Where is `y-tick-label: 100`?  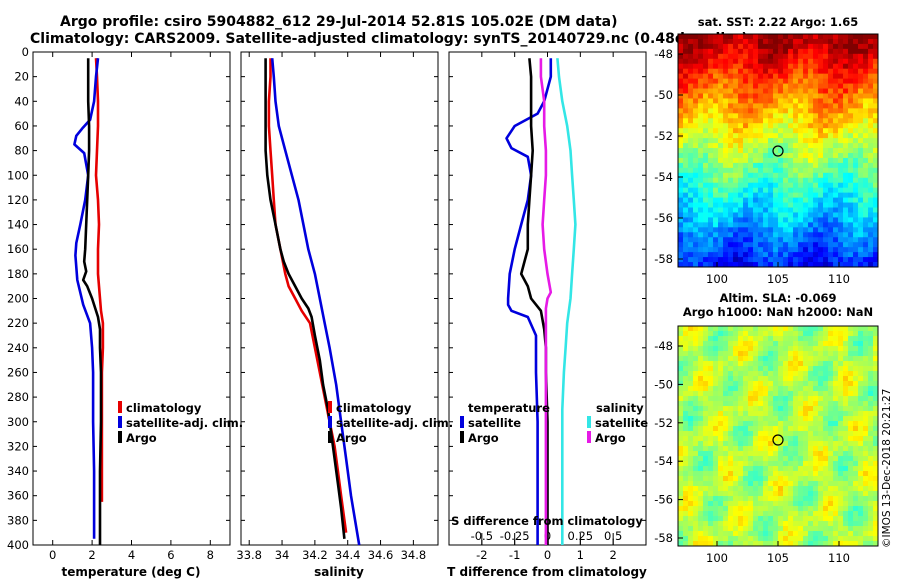
y-tick-label: 100 is located at coordinates (18, 175).